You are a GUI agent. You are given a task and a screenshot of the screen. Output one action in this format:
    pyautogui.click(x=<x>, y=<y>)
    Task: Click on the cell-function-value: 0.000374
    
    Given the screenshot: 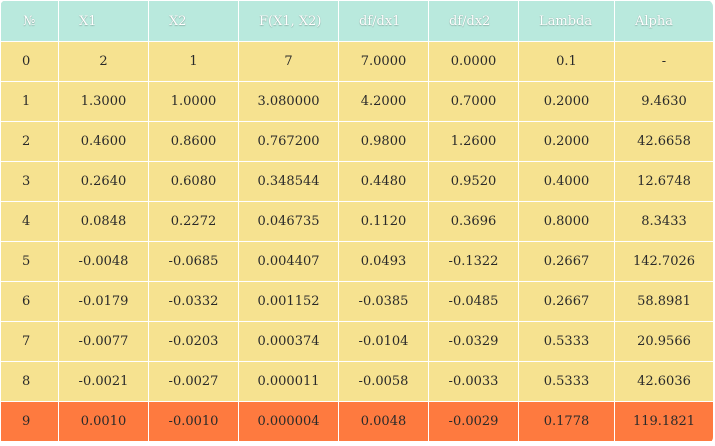 What is the action you would take?
    pyautogui.click(x=288, y=341)
    